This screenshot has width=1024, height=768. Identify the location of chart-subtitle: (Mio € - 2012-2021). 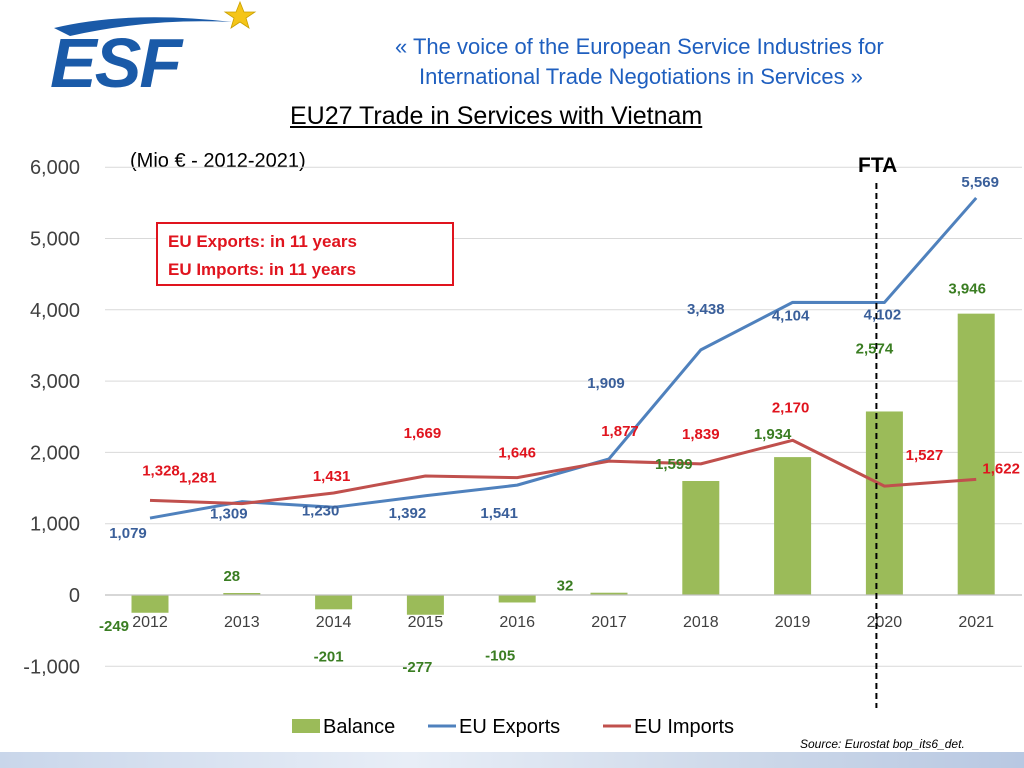
(218, 161).